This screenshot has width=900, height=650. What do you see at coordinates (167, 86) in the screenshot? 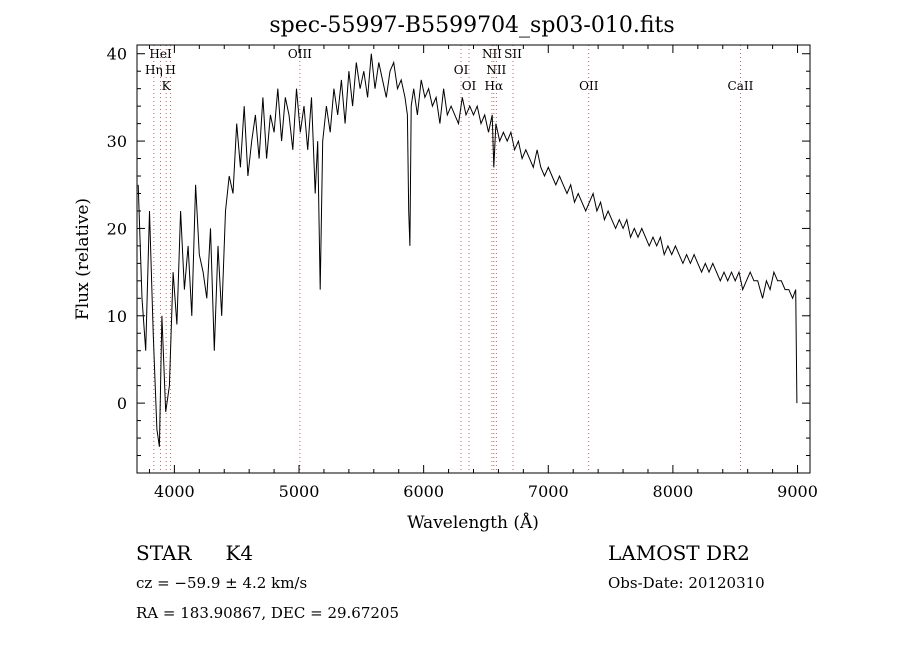
I see `spectral-line-label: K` at bounding box center [167, 86].